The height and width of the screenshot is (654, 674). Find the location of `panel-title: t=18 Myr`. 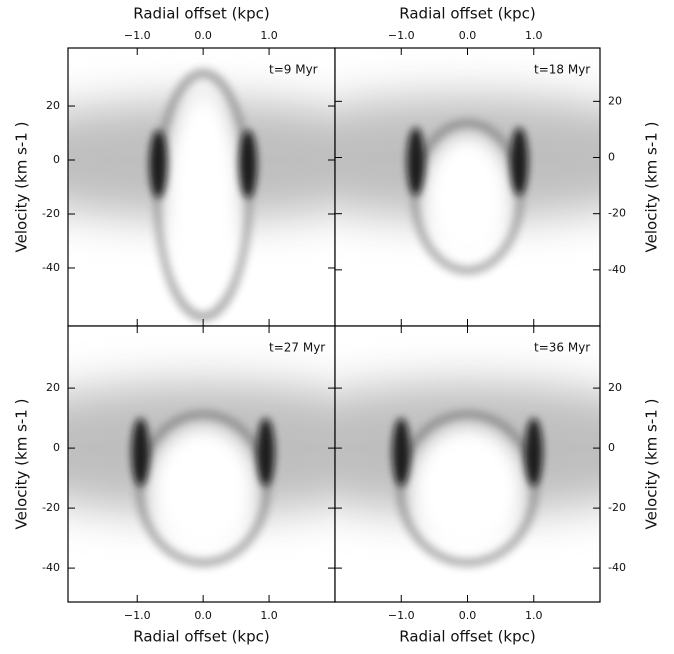

panel-title: t=18 Myr is located at coordinates (562, 70).